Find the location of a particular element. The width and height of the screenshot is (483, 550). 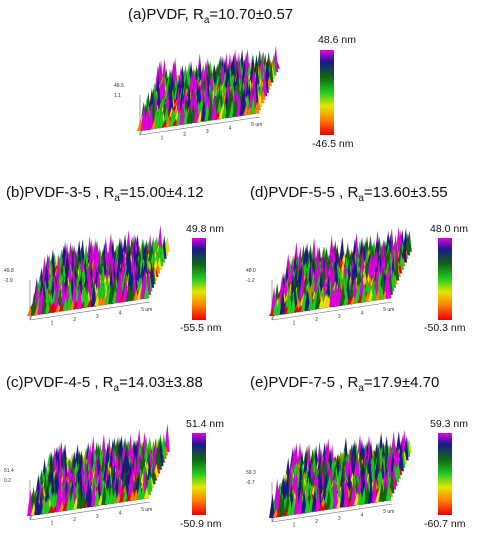

z-top-label: 49.8 is located at coordinates (9, 271).